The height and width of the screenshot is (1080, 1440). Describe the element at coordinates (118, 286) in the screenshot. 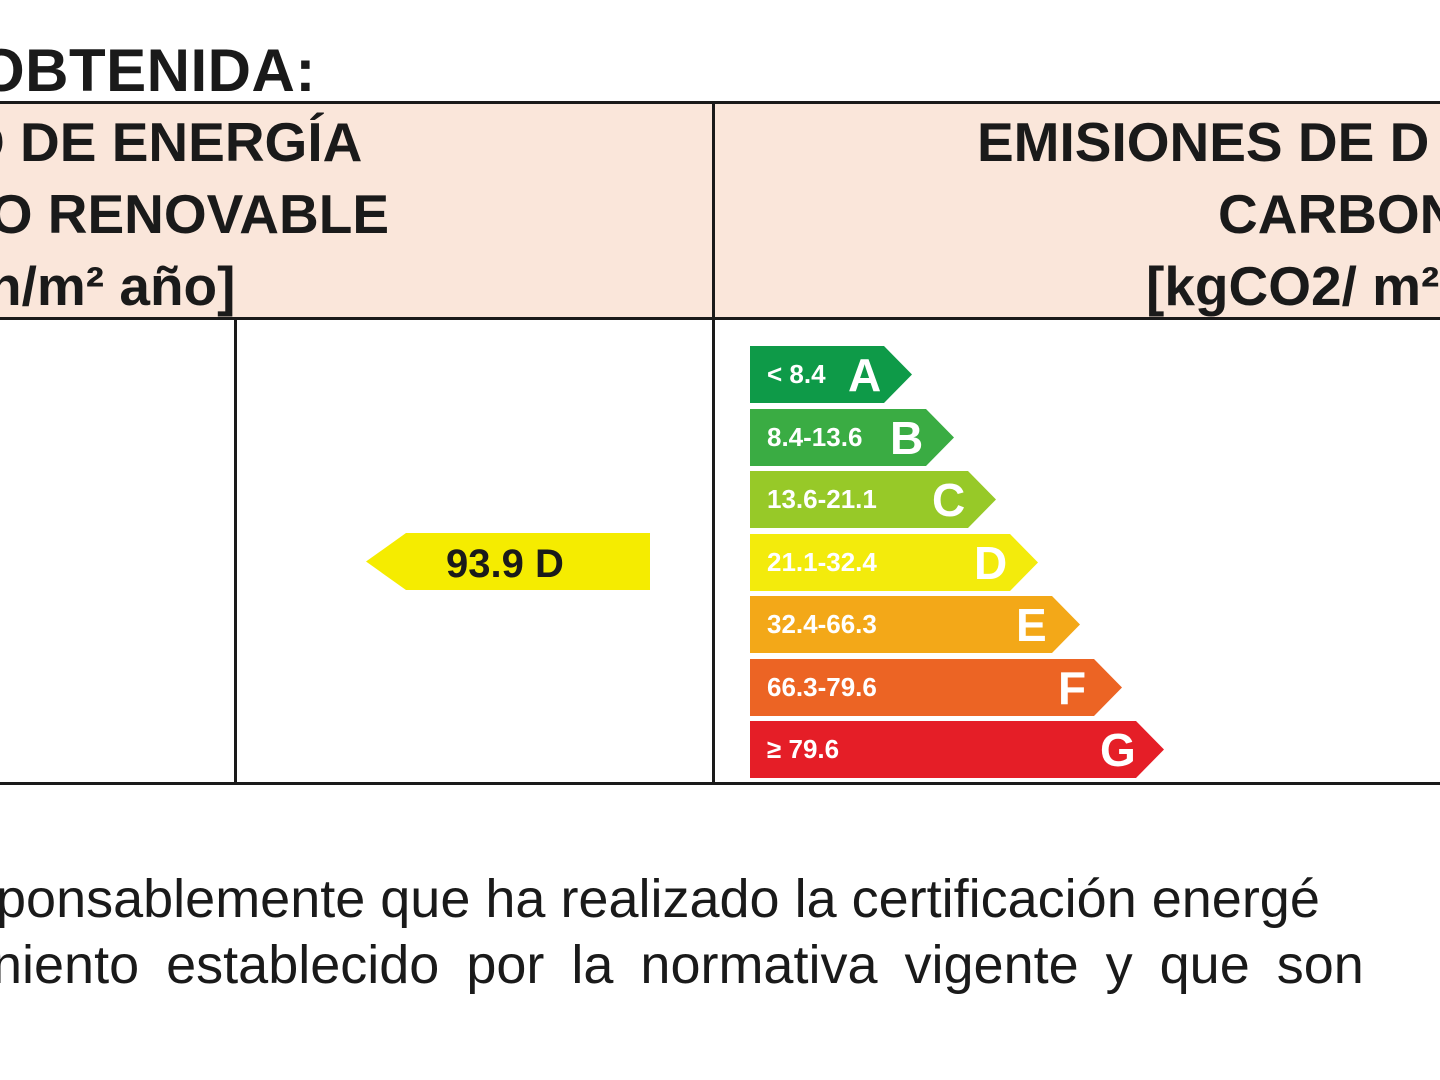

I see `energy-header-line-3: n/m² año]` at that location.